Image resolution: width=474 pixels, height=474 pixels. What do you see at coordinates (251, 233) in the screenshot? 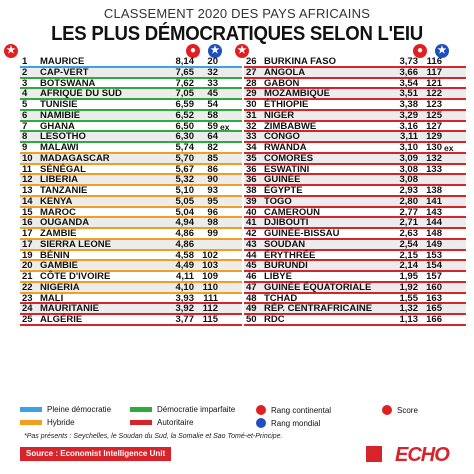
I see `continental-rank: 42` at bounding box center [251, 233].